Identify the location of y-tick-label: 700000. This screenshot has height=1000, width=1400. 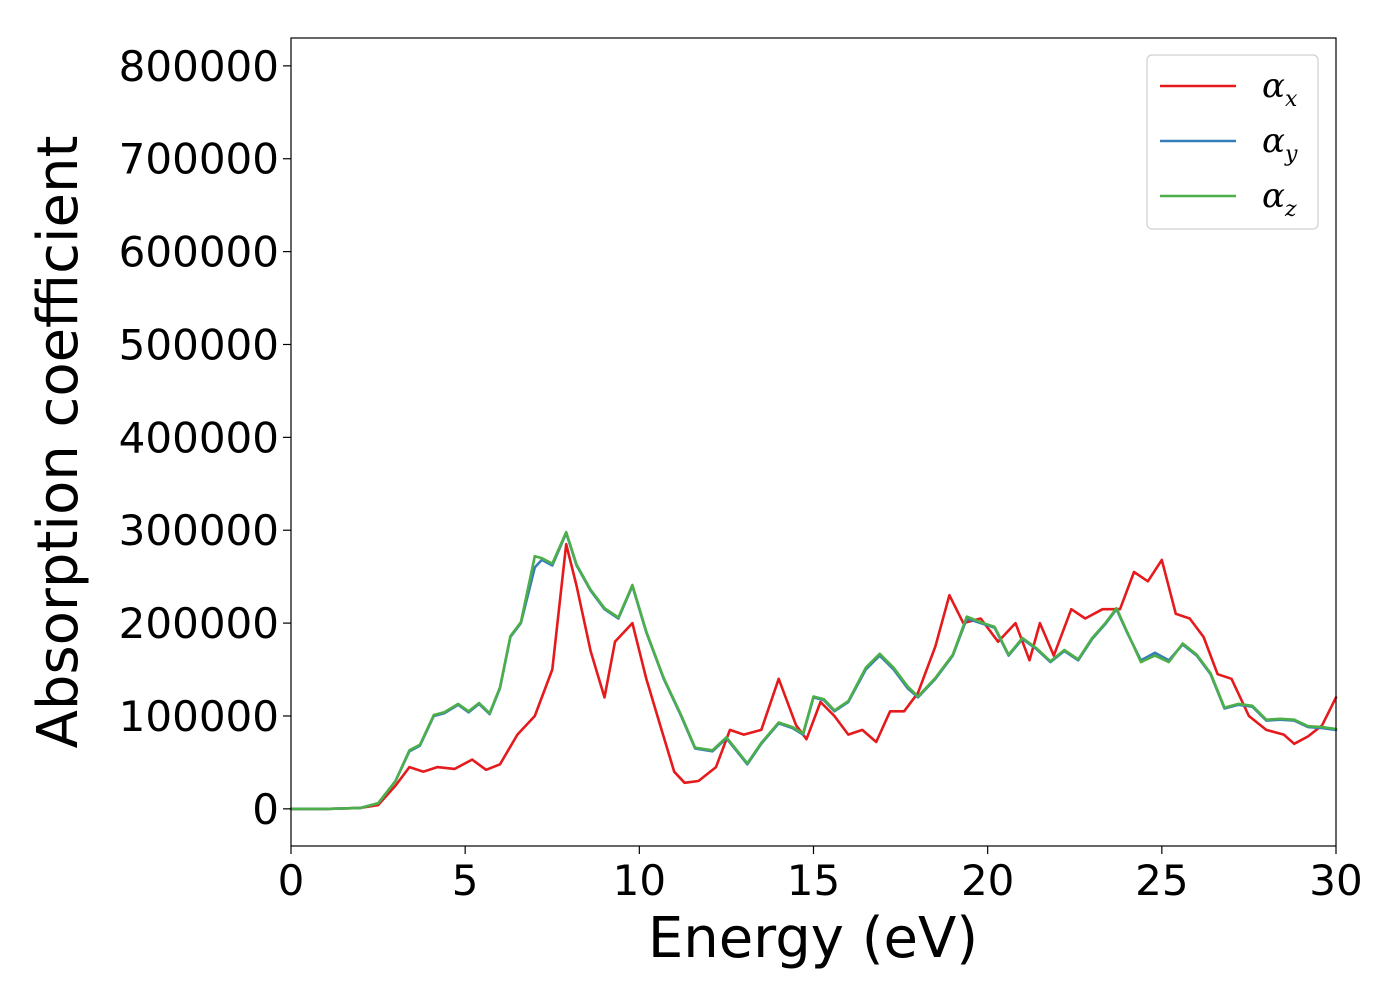
(199, 159).